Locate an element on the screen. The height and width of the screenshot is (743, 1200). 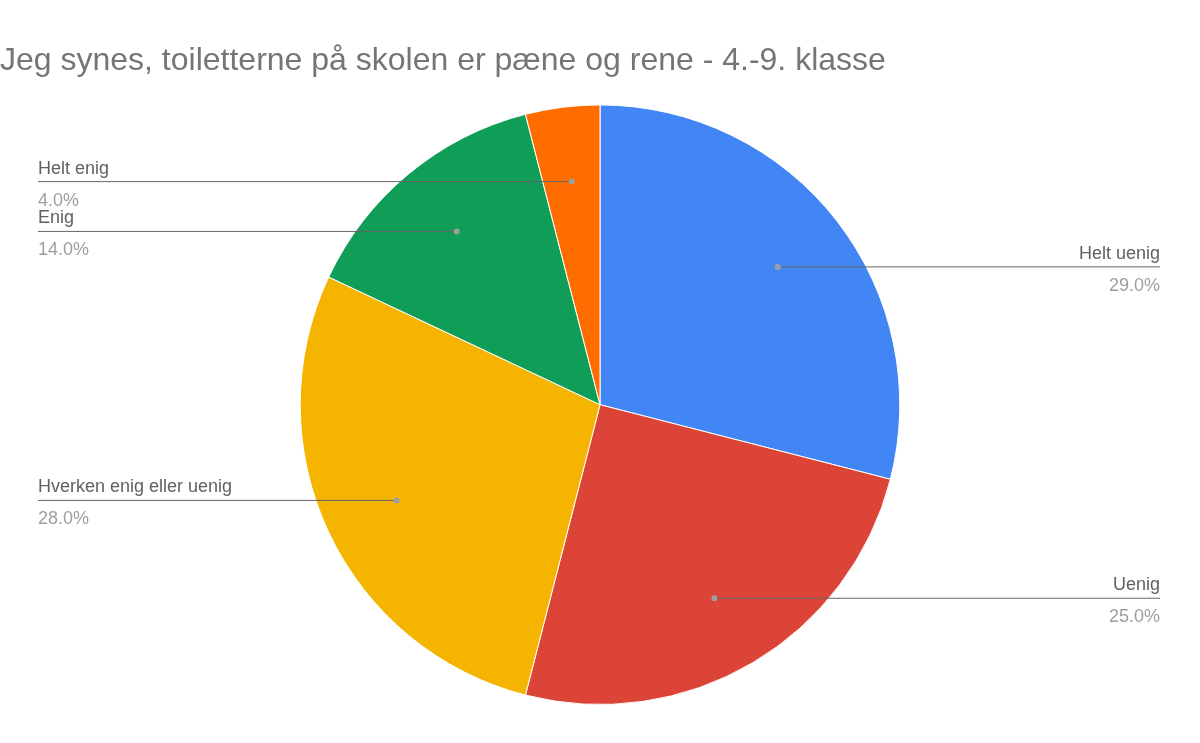
slice-label: Hverken enig eller uenig is located at coordinates (135, 486).